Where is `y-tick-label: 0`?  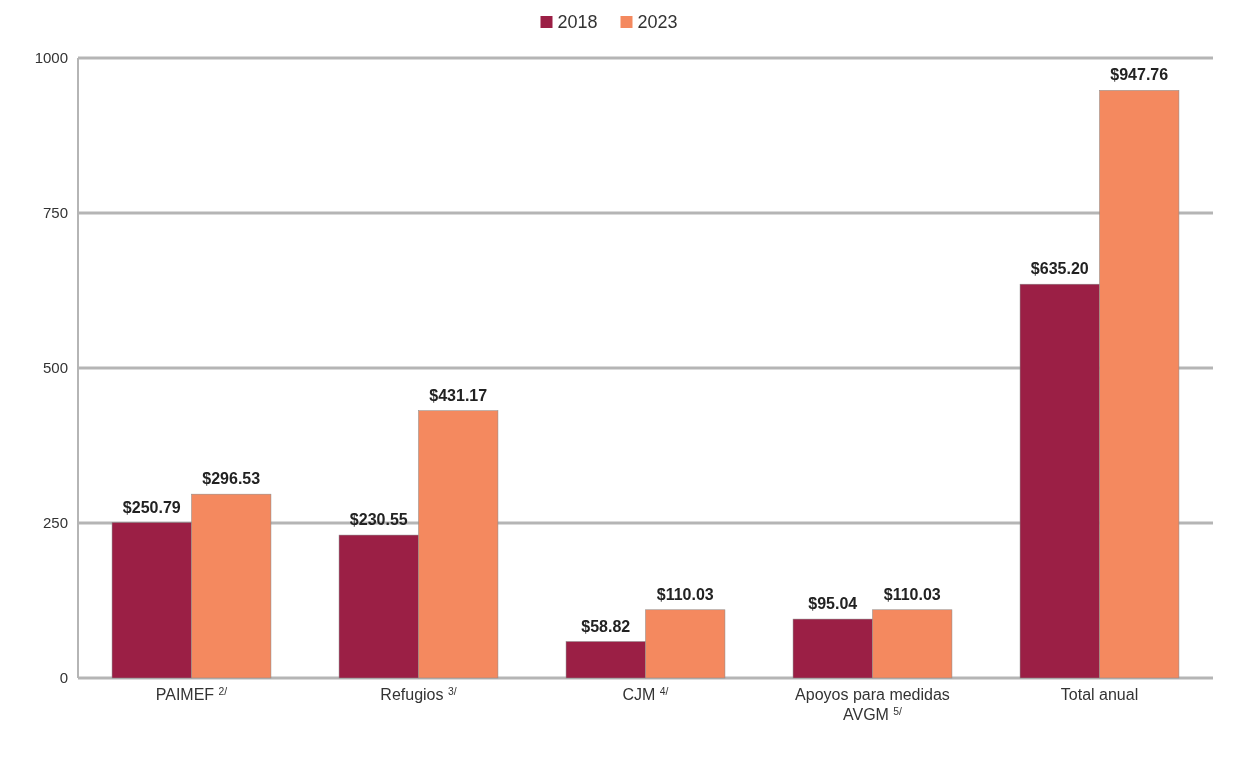
y-tick-label: 0 is located at coordinates (63, 678).